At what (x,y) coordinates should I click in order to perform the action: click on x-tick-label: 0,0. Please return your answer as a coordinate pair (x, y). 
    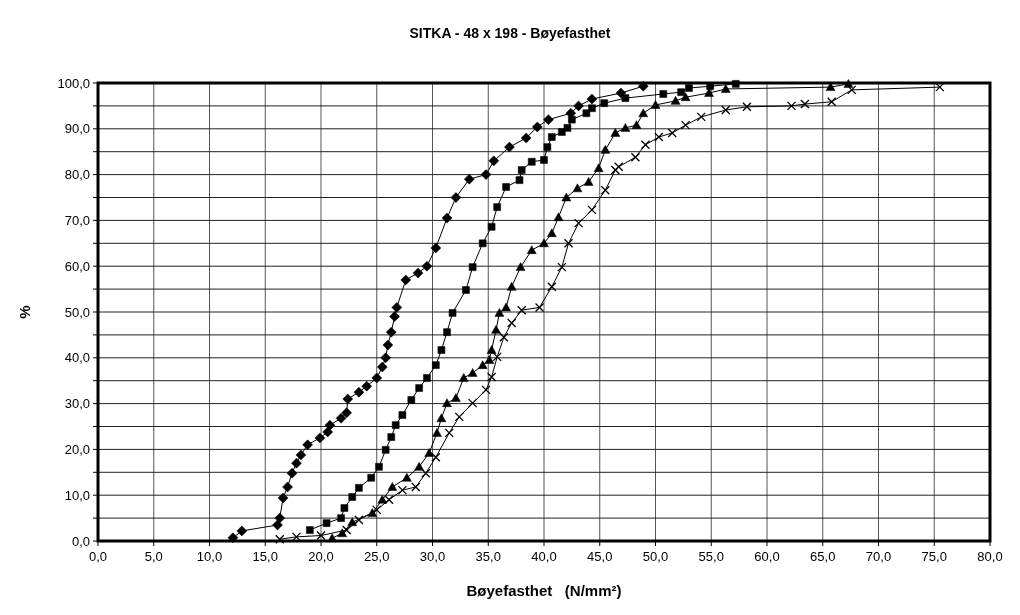
    Looking at the image, I should click on (98, 556).